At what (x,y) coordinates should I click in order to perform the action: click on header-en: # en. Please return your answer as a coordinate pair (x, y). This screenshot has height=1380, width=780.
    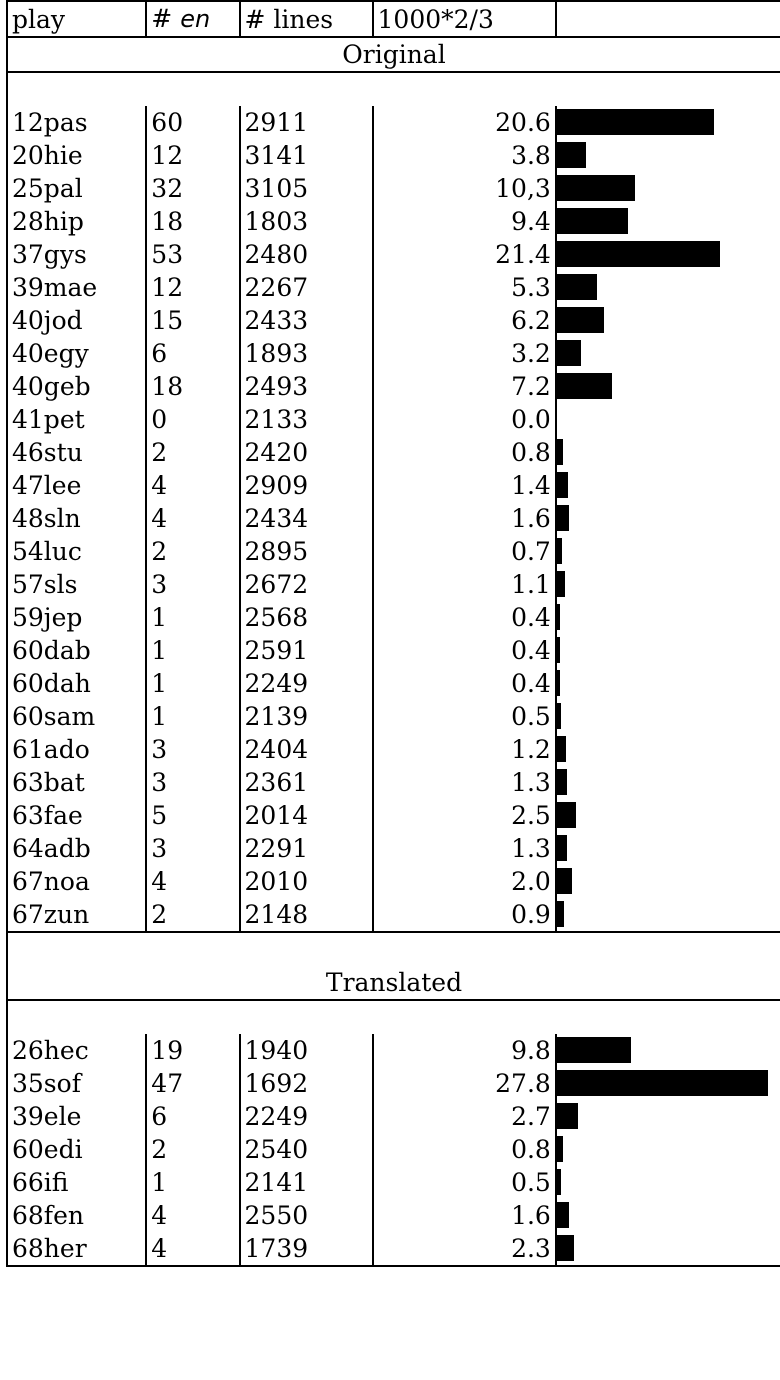
    Looking at the image, I should click on (192, 19).